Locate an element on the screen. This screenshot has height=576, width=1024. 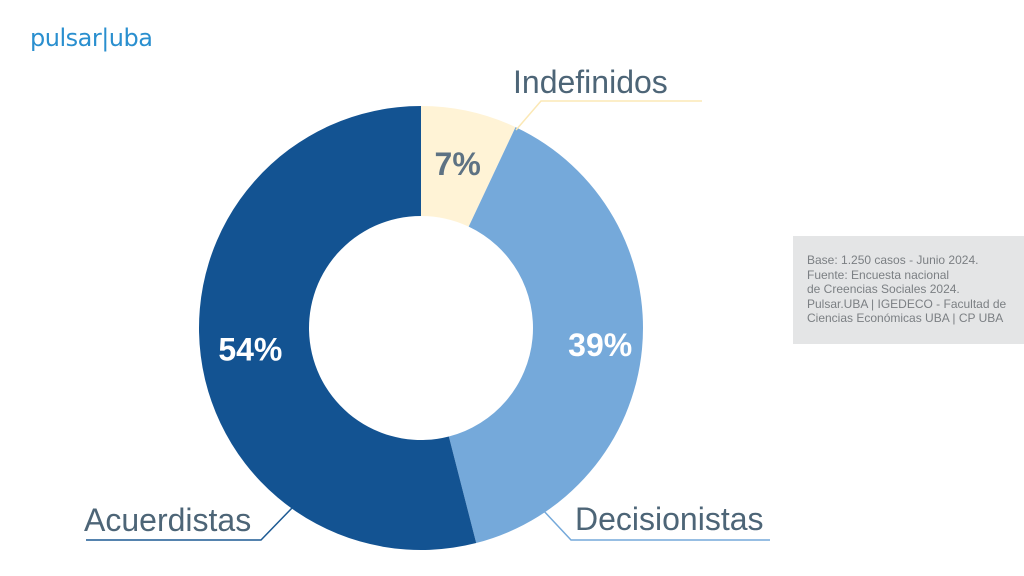
slice-decisionistas is located at coordinates (546, 335).